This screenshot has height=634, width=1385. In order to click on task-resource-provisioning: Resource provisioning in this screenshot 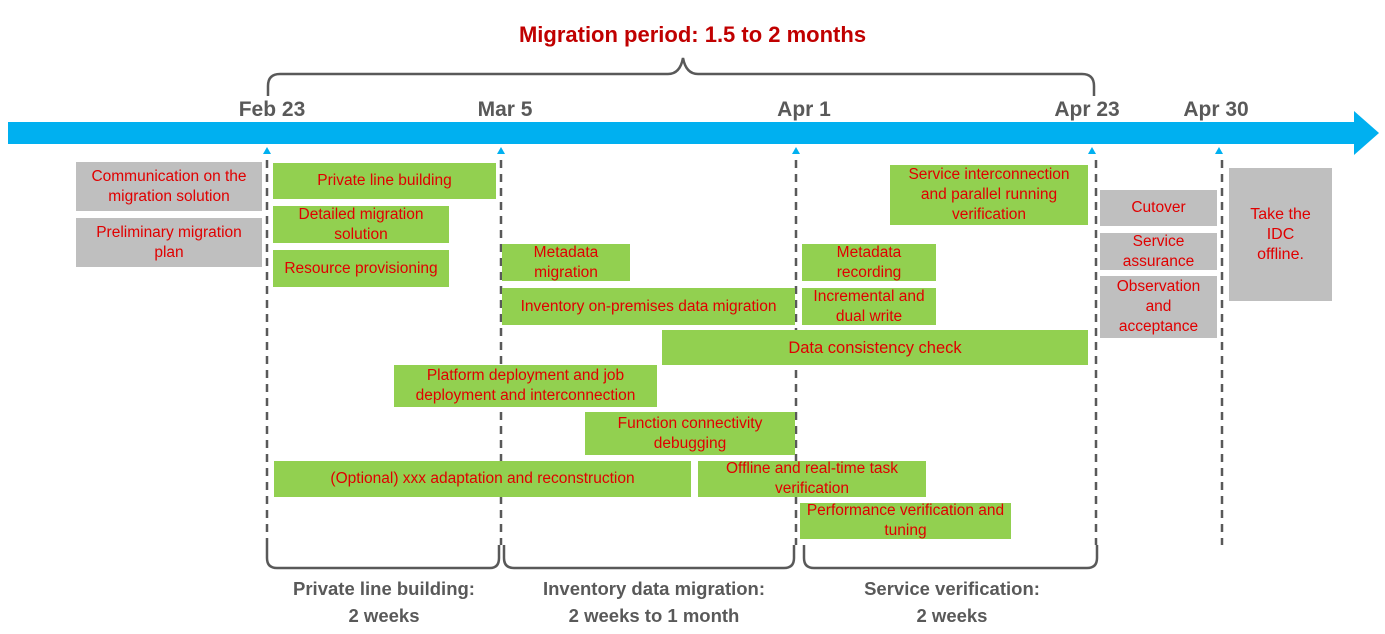, I will do `click(361, 268)`.